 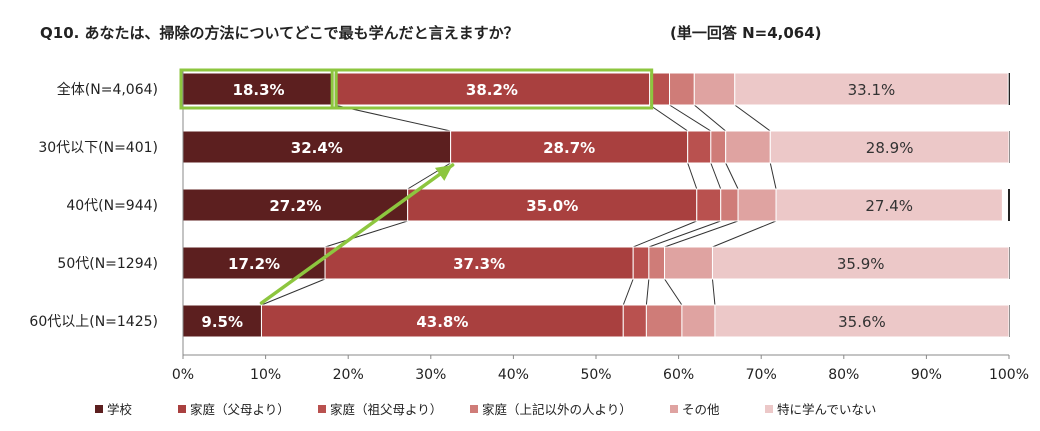 I want to click on data-label: 38.2%, so click(x=492, y=90).